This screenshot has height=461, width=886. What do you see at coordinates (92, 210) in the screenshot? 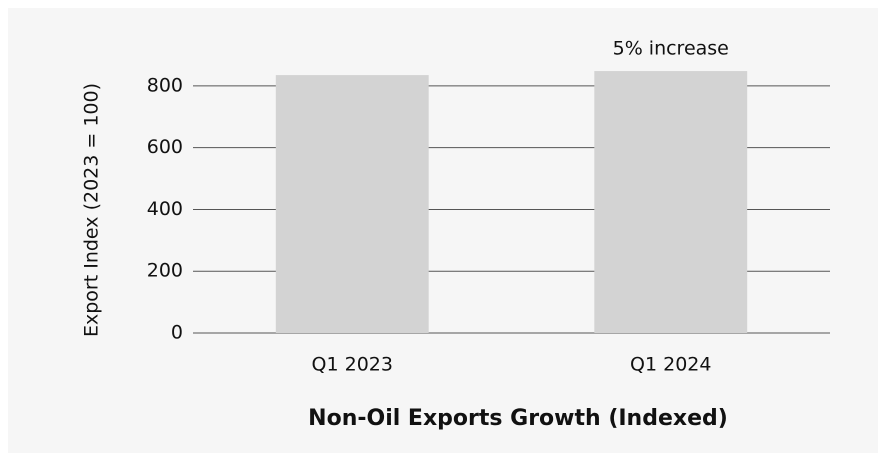
I see `y-axis-label: Export Index (2023 = 100)` at bounding box center [92, 210].